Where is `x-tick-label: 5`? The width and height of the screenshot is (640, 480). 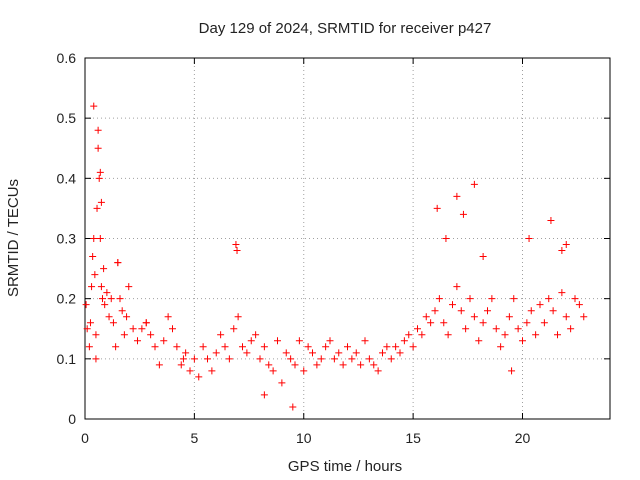 x-tick-label: 5 is located at coordinates (194, 438).